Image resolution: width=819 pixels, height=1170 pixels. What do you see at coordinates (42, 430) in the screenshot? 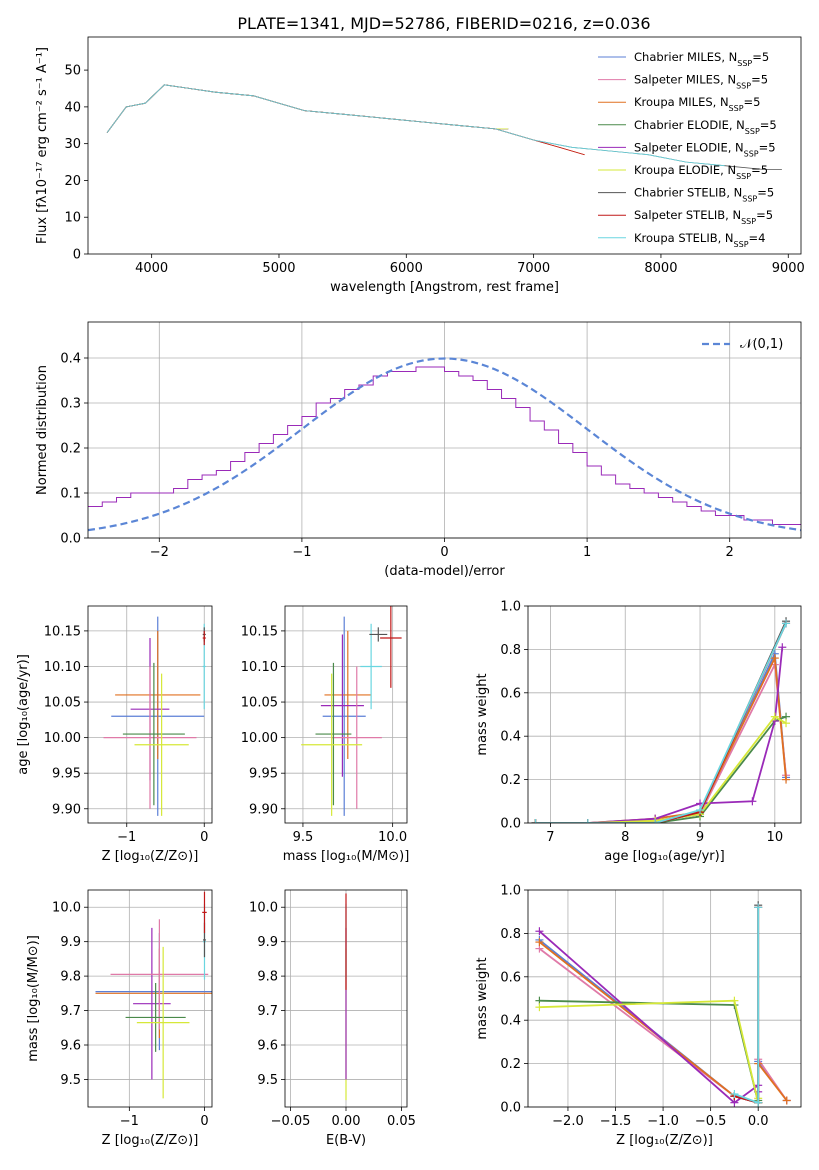
I see `y-axis-label: Normed distribution` at bounding box center [42, 430].